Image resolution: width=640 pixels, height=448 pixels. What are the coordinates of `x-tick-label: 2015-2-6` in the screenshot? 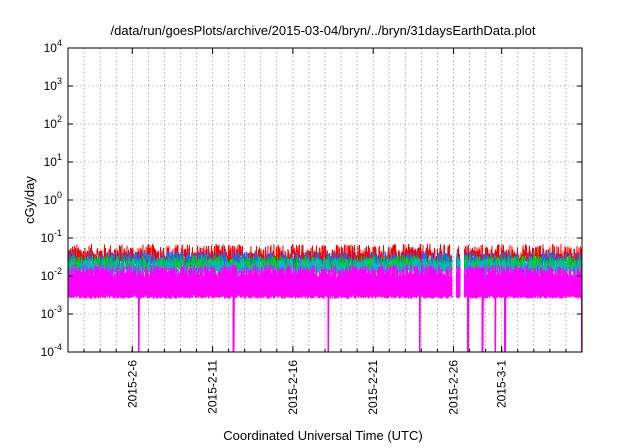 It's located at (132, 384).